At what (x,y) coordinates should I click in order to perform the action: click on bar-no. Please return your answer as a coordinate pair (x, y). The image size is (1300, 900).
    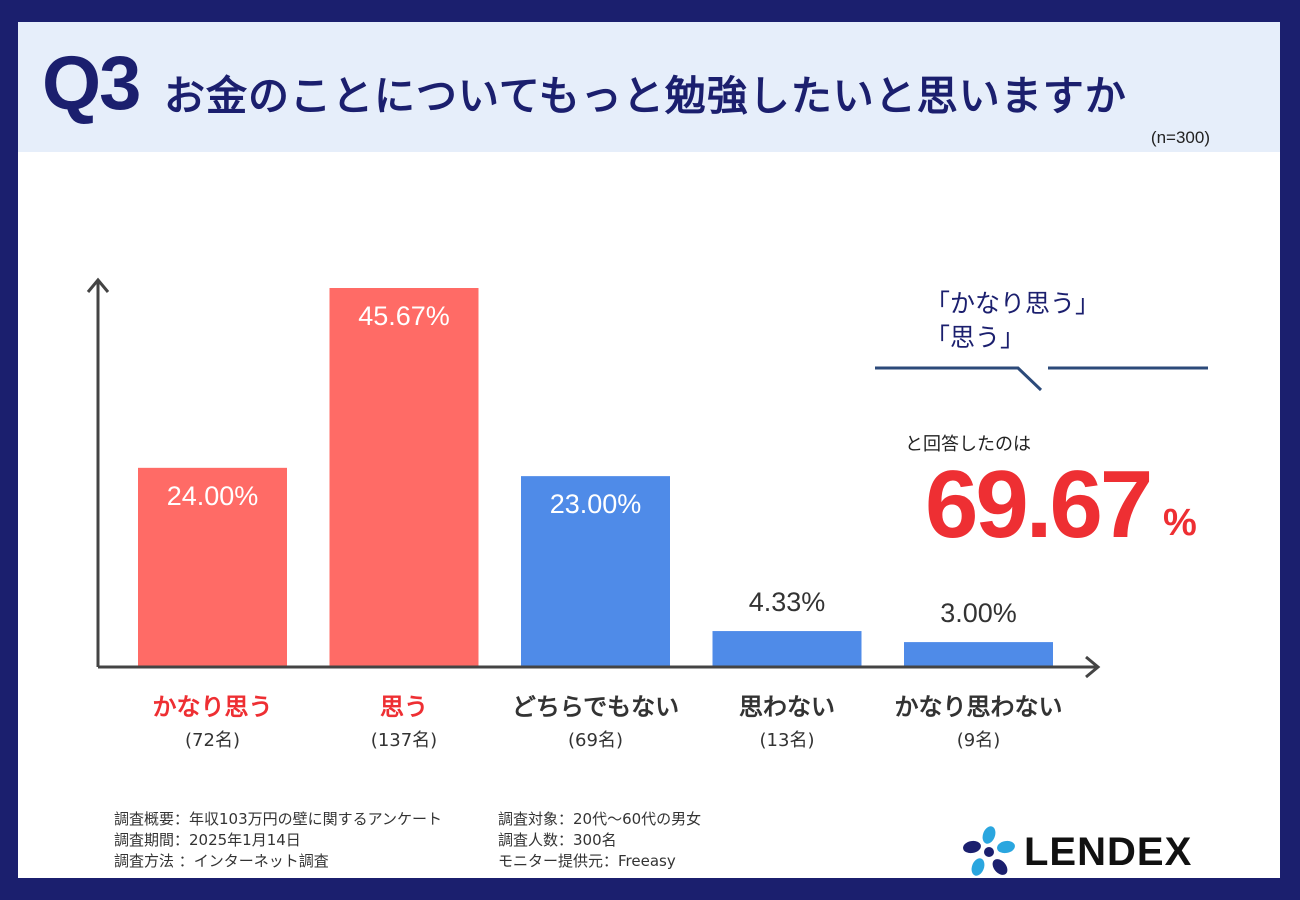
    Looking at the image, I should click on (787, 649).